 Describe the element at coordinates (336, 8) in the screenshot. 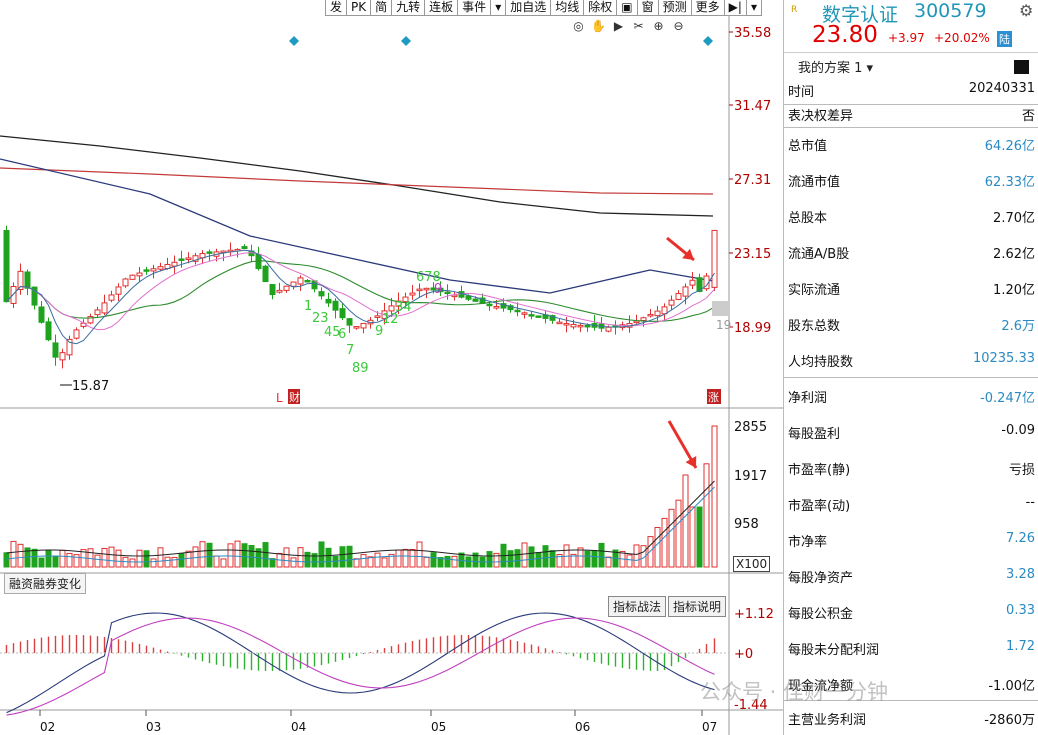

I see `toolbar-button-0: 发` at that location.